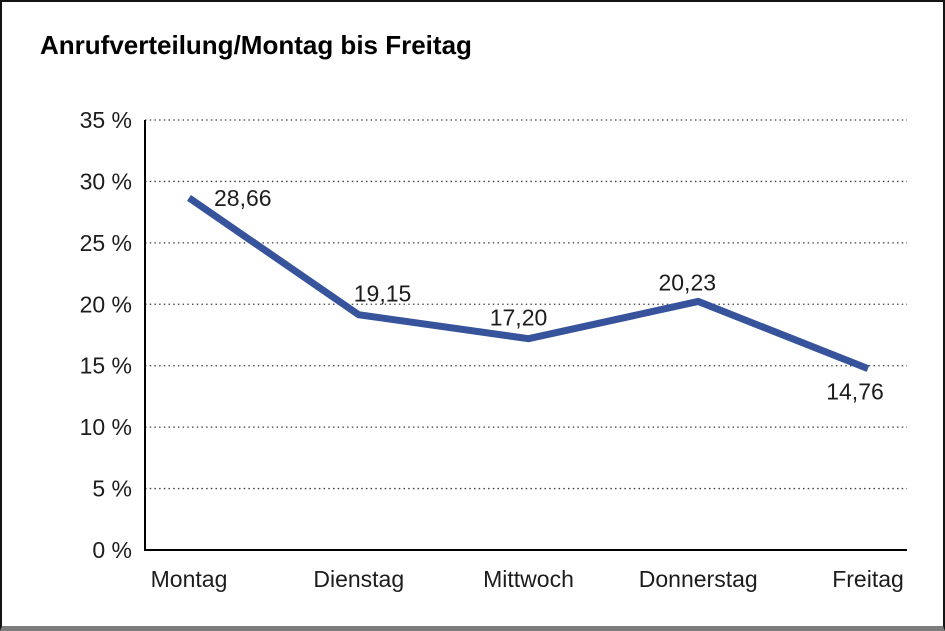 This screenshot has height=631, width=945. What do you see at coordinates (698, 579) in the screenshot?
I see `x-axis-label: Donnerstag` at bounding box center [698, 579].